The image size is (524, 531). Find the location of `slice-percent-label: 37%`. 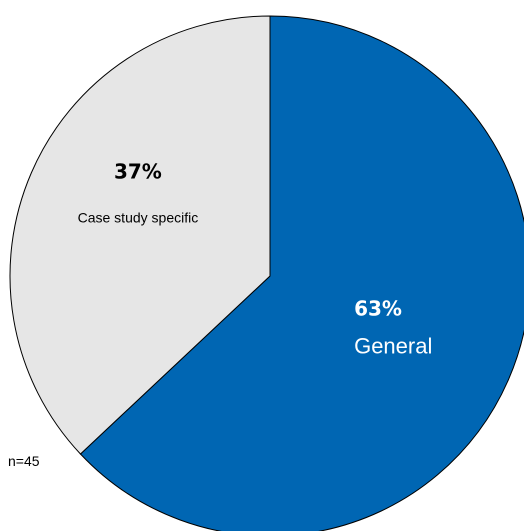

slice-percent-label: 37% is located at coordinates (138, 171).